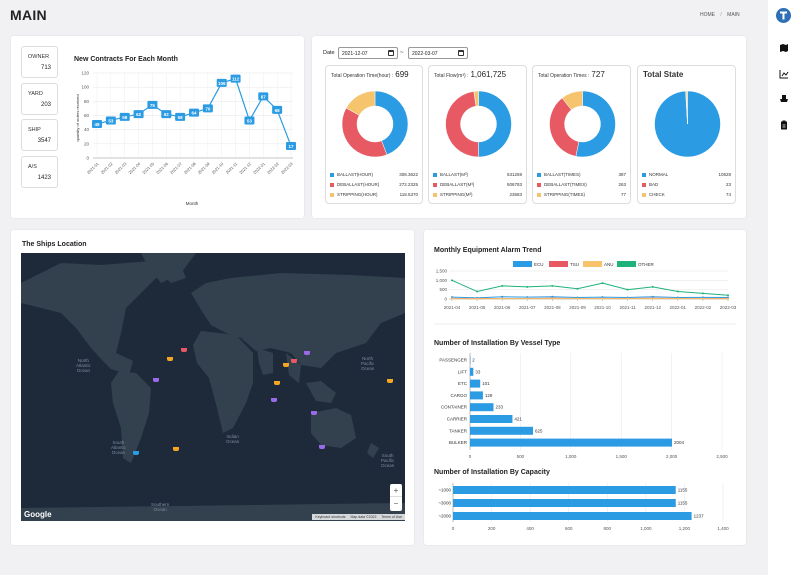 The height and width of the screenshot is (575, 800). I want to click on stat-box-as: A/S 1423, so click(39, 172).